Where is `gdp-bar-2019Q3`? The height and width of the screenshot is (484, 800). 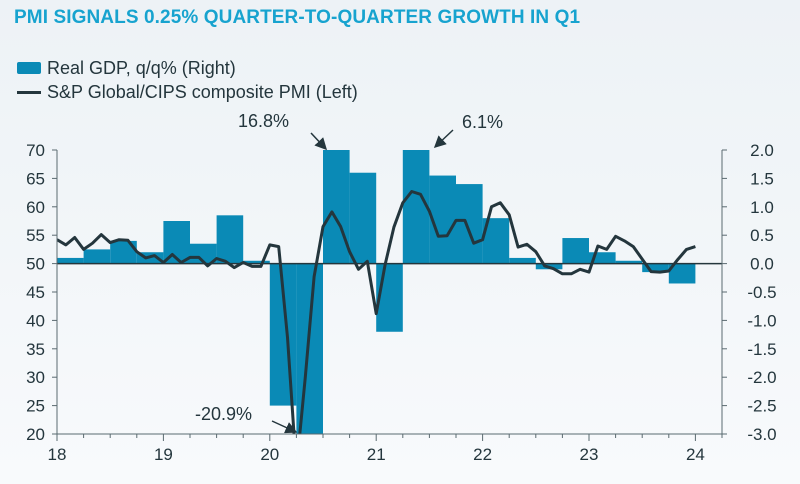 gdp-bar-2019Q3 is located at coordinates (230, 239).